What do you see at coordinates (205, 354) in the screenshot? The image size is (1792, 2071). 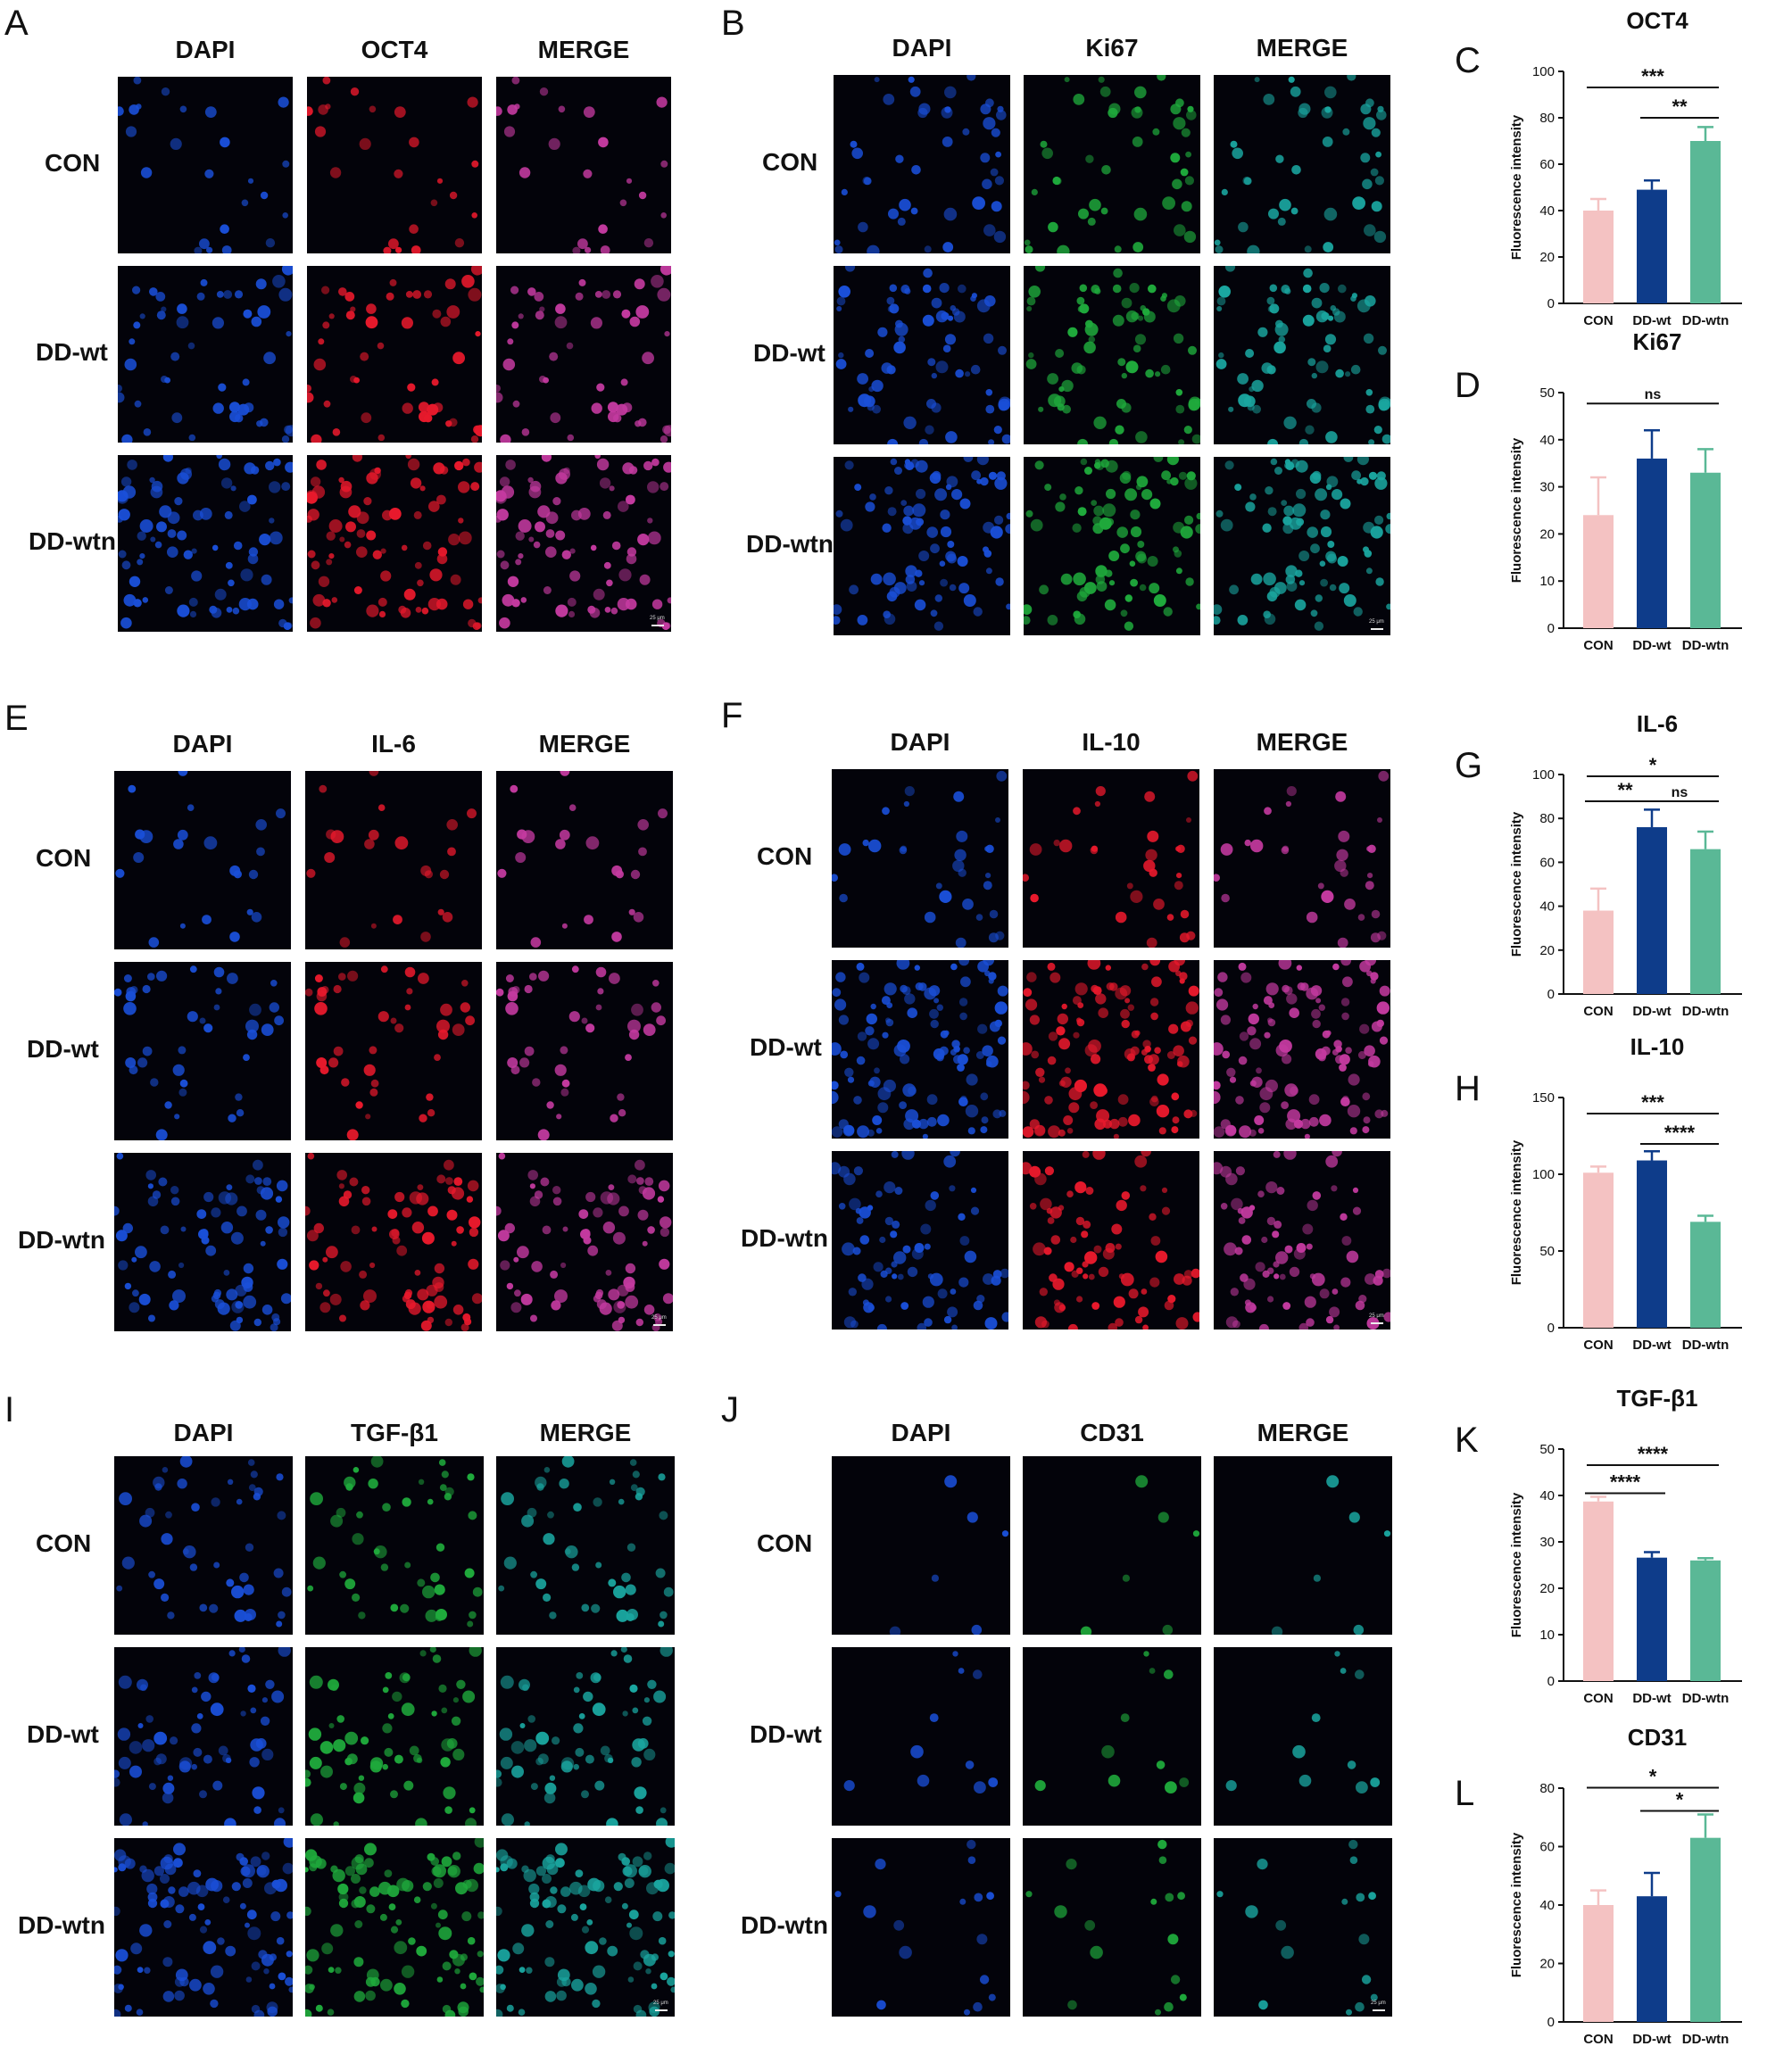 I see `micrograph-dapi-dd-wt` at bounding box center [205, 354].